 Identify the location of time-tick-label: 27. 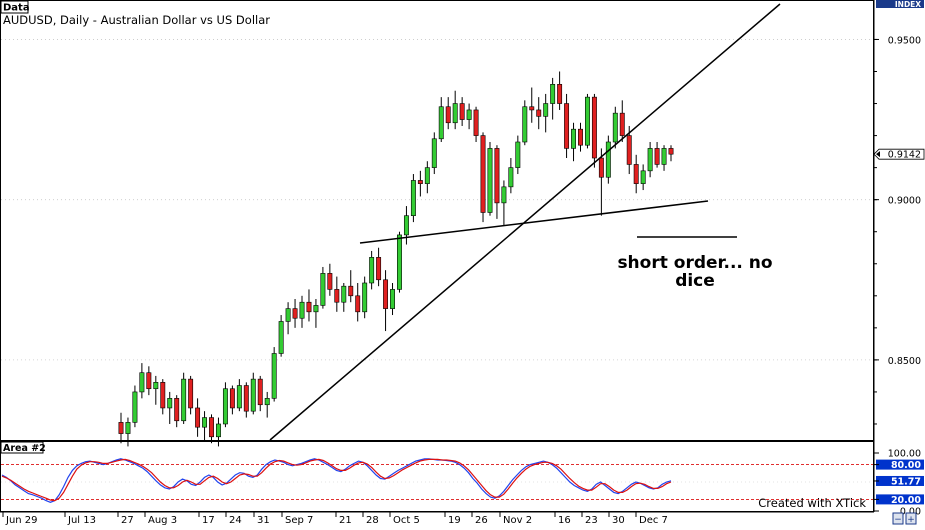
(127, 520).